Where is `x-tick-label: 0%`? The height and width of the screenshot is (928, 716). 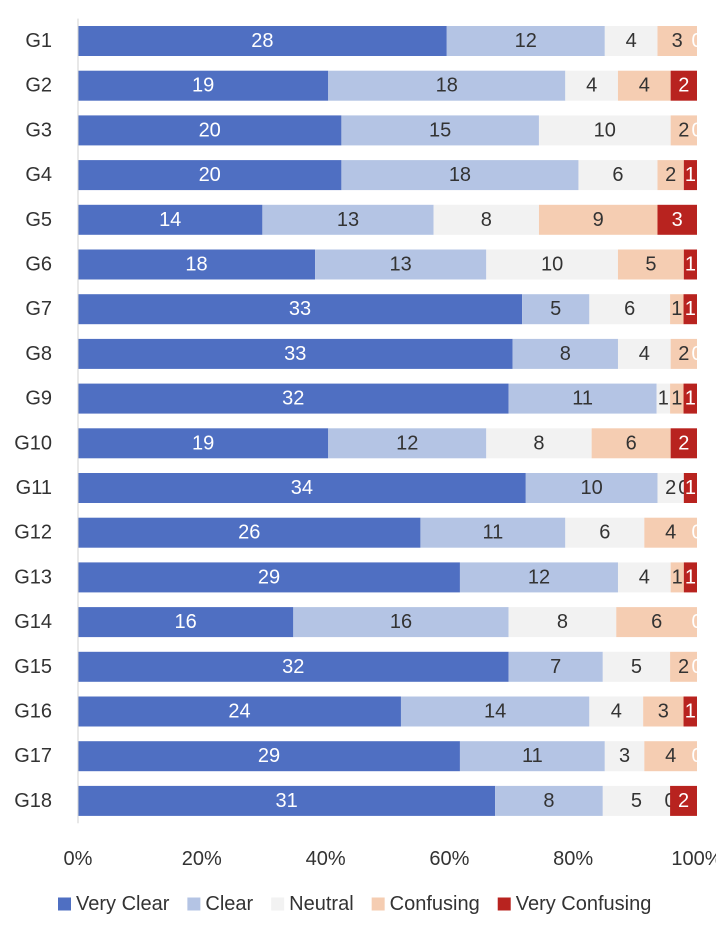
x-tick-label: 0% is located at coordinates (78, 859).